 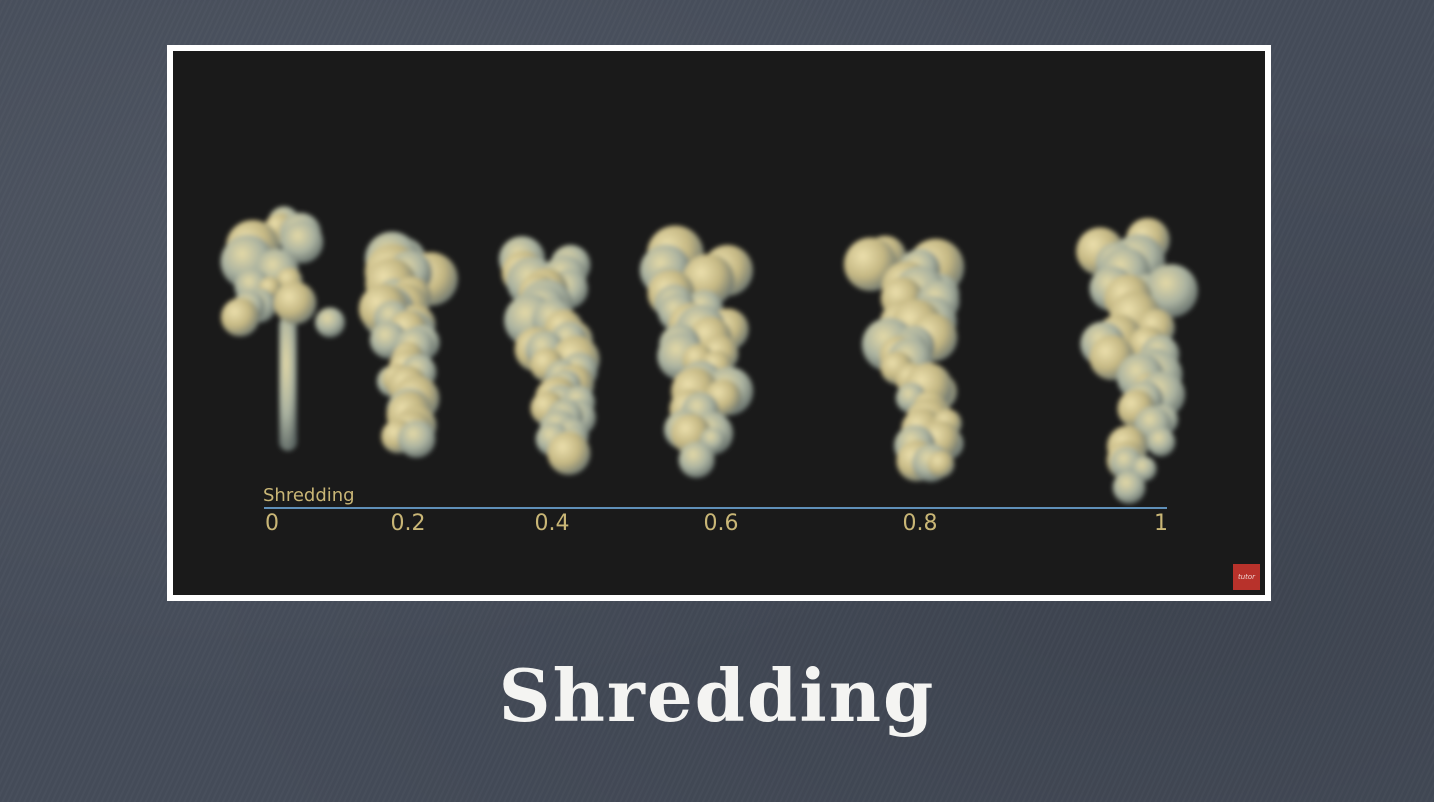 What do you see at coordinates (552, 523) in the screenshot?
I see `tick-label-0-4: 0.4` at bounding box center [552, 523].